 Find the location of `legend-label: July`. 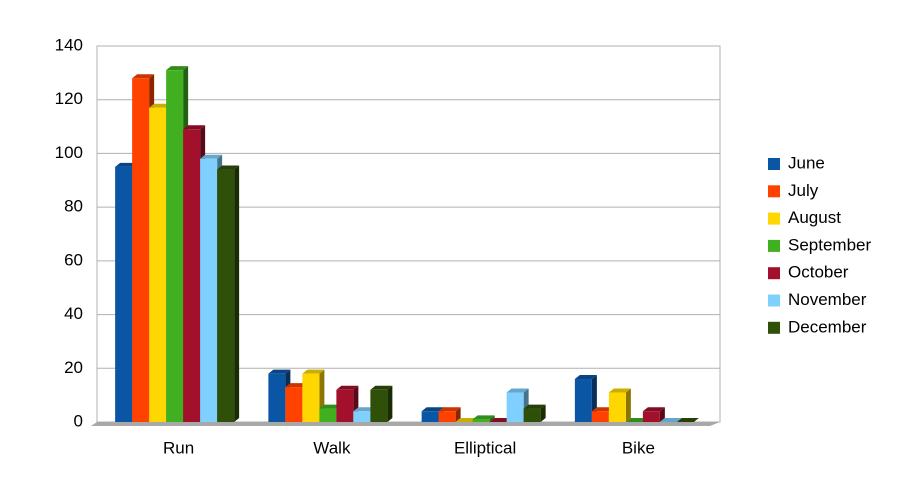

legend-label: July is located at coordinates (803, 190).